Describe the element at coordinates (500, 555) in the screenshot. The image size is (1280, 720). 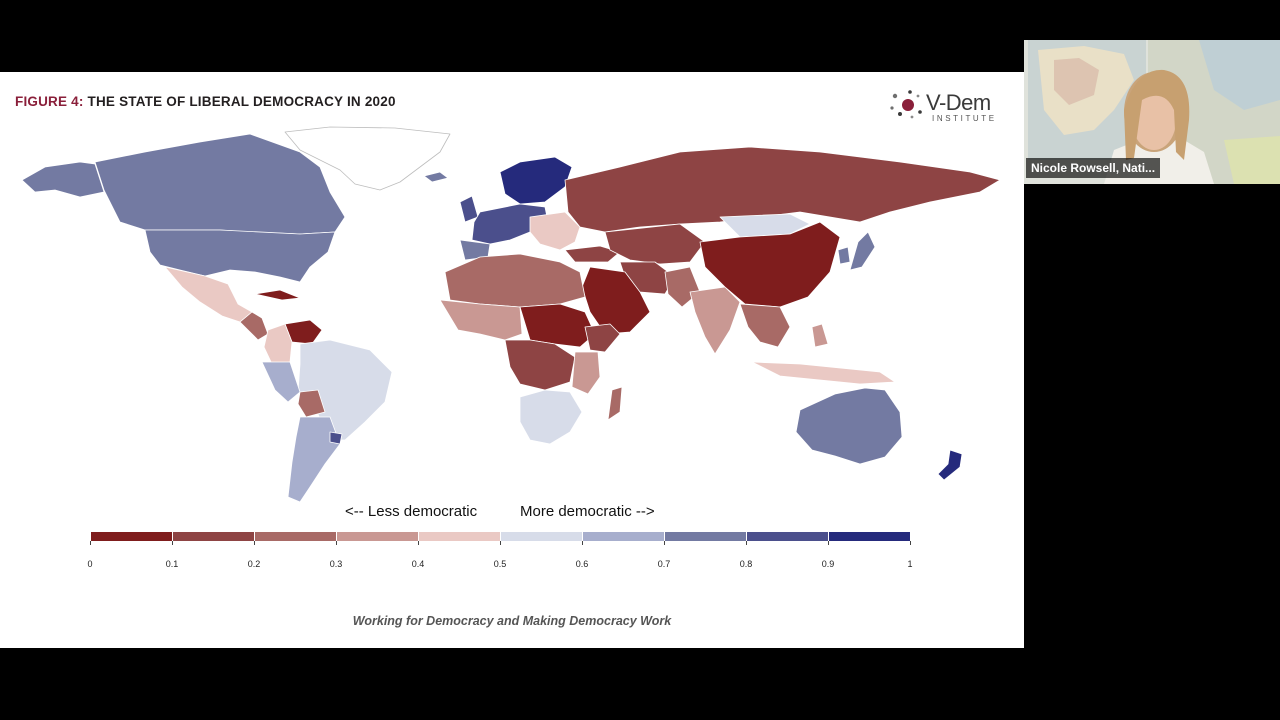
I see `colorbar: 0 0.1 0.2 0.3 0.4 0.5 0.6 0.7 0.8 0.9 1` at that location.